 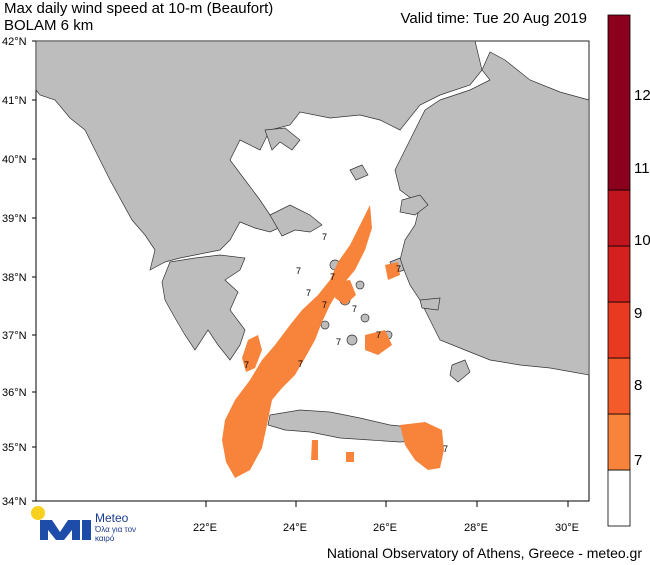 I want to click on lon-label: 22°E, so click(x=205, y=528).